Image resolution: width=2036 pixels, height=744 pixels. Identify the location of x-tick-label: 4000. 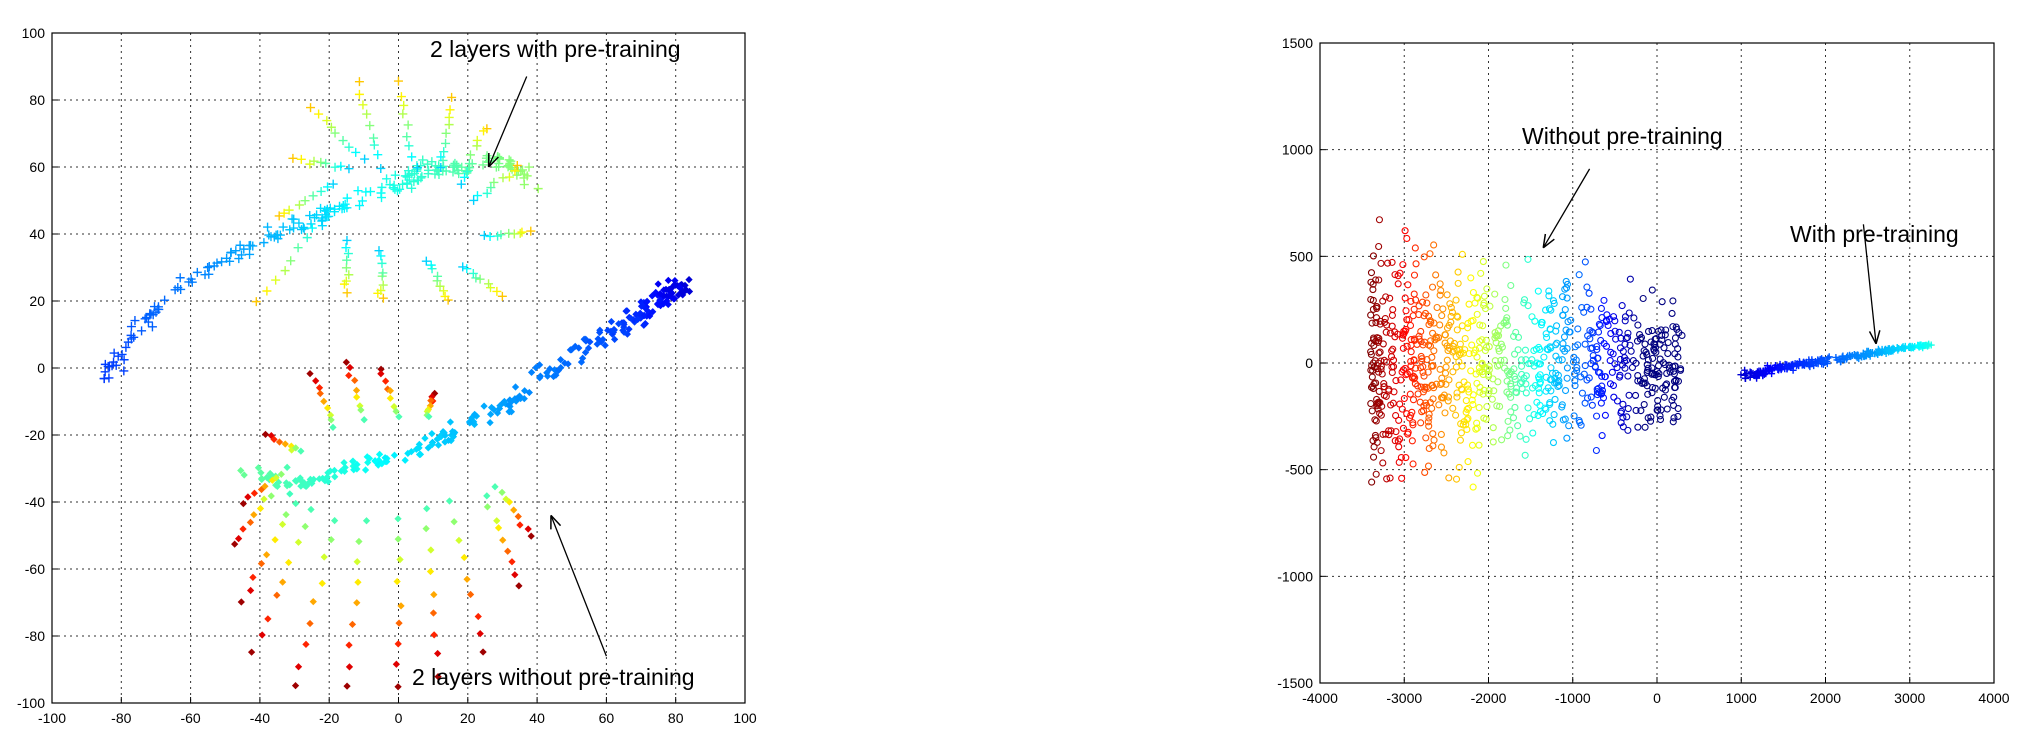
(1993, 698).